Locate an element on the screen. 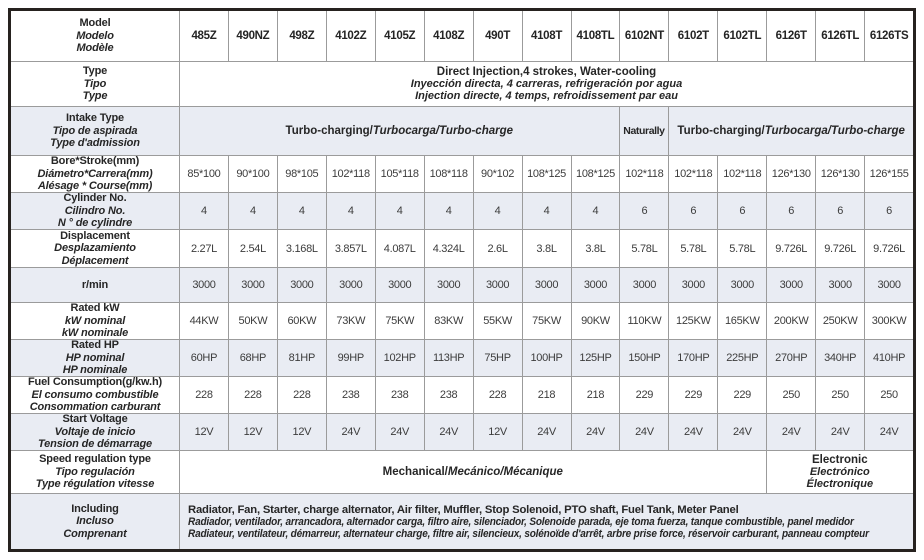 The height and width of the screenshot is (560, 924). intake-turbo-en: Turbo-charging/ is located at coordinates (329, 131).